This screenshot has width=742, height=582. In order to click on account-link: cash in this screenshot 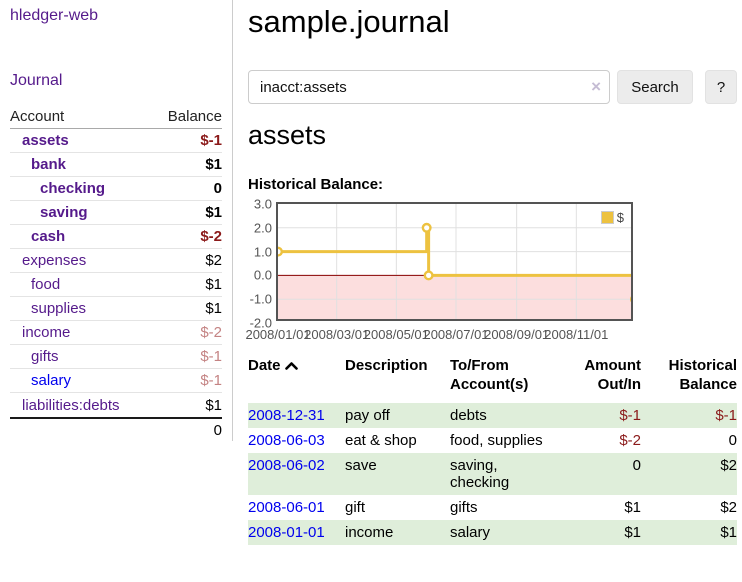, I will do `click(48, 236)`.